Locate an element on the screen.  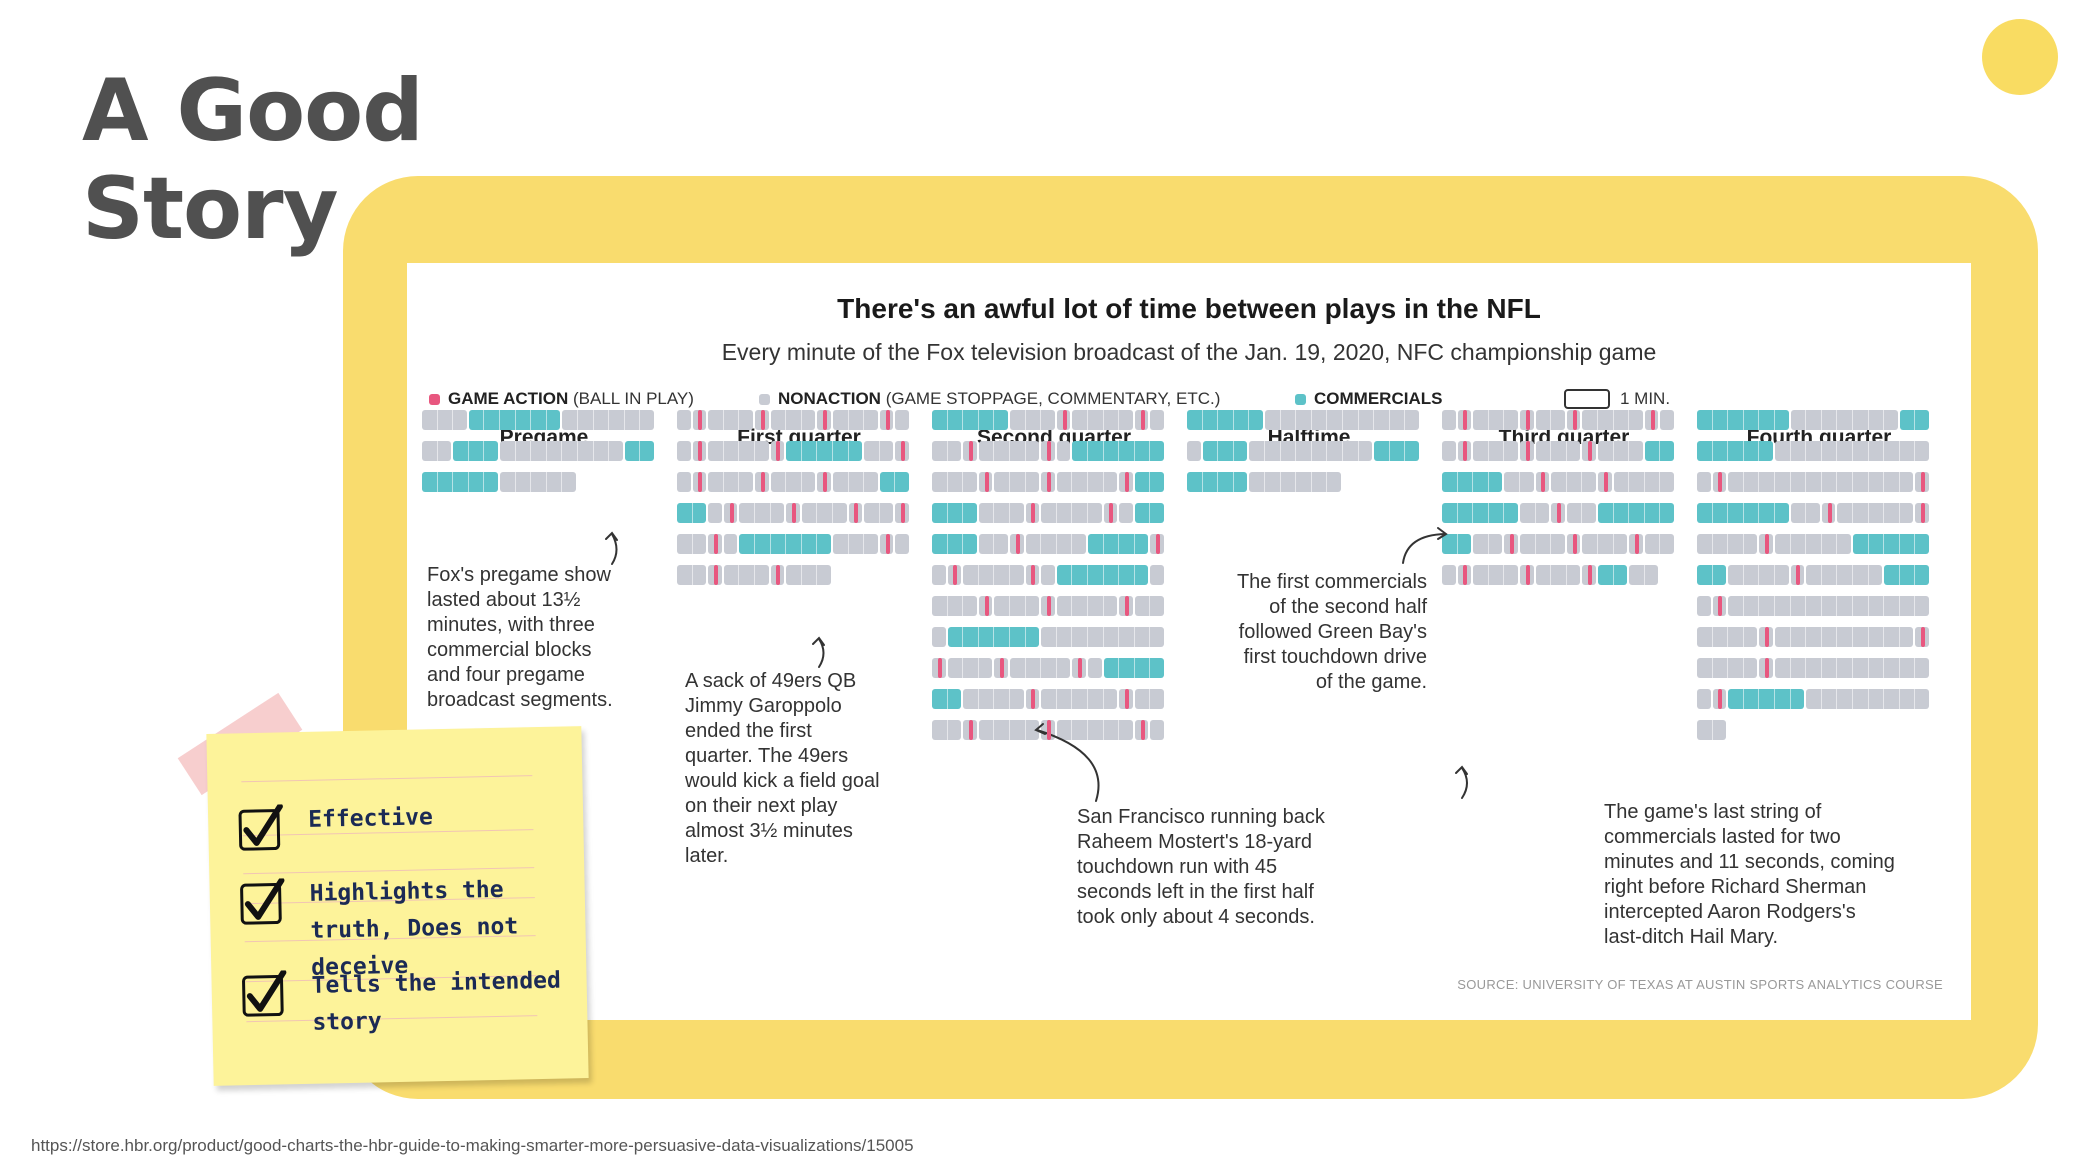
arrow-head-halftime is located at coordinates (1442, 533).